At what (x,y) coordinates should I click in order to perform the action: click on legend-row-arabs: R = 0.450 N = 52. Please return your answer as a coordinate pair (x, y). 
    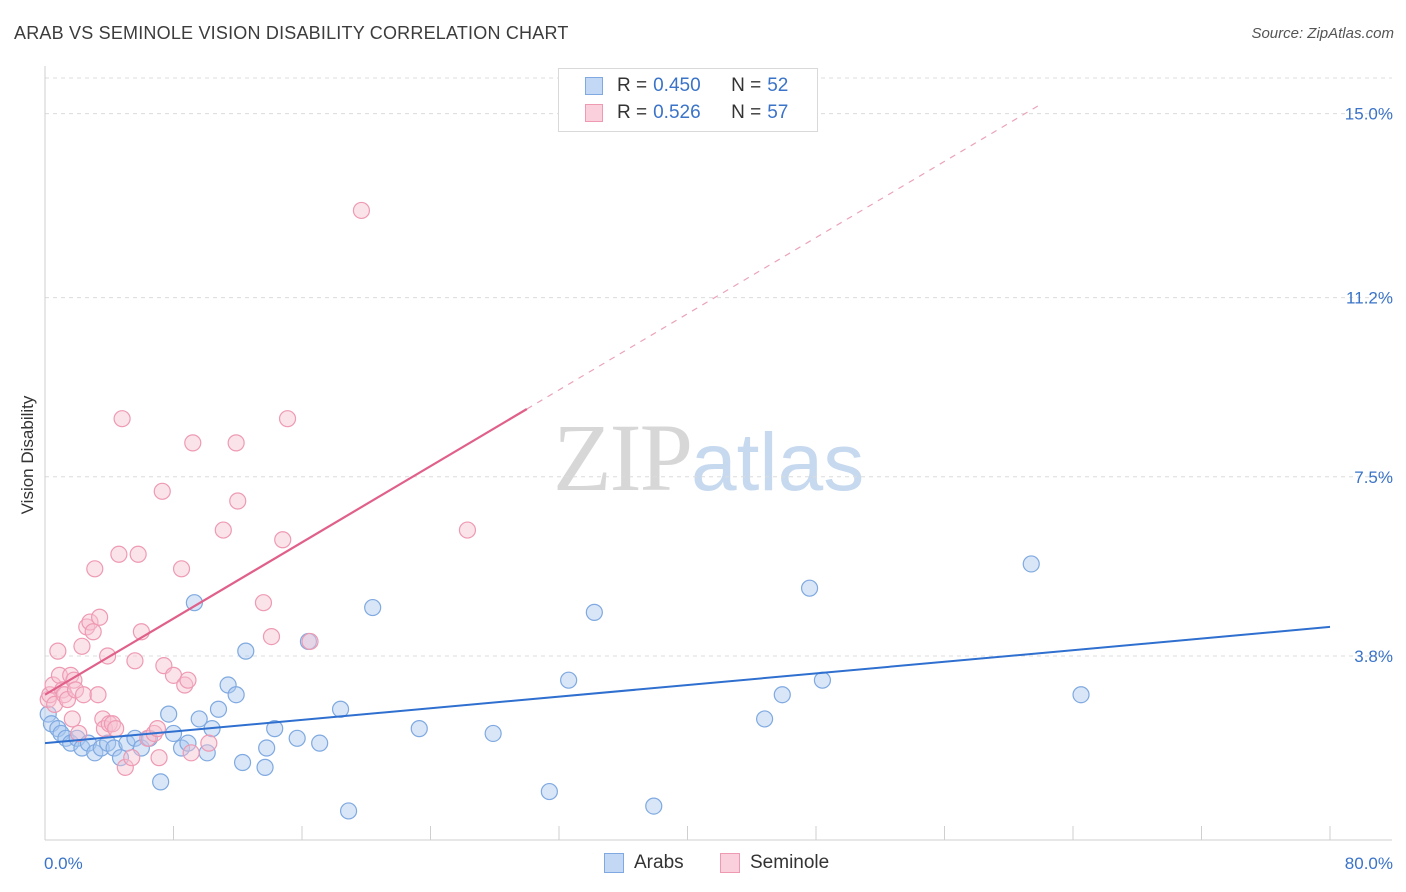
    Looking at the image, I should click on (686, 86).